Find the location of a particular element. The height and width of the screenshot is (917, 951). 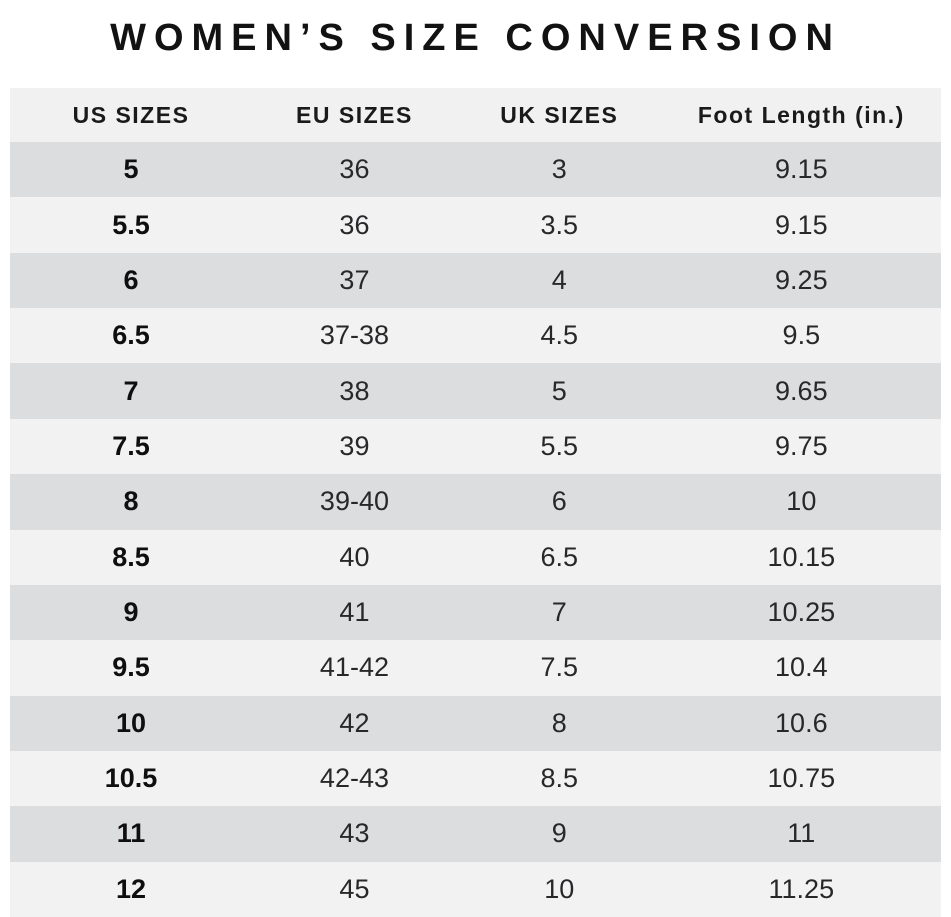

cell-eu-size: 37 is located at coordinates (354, 279).